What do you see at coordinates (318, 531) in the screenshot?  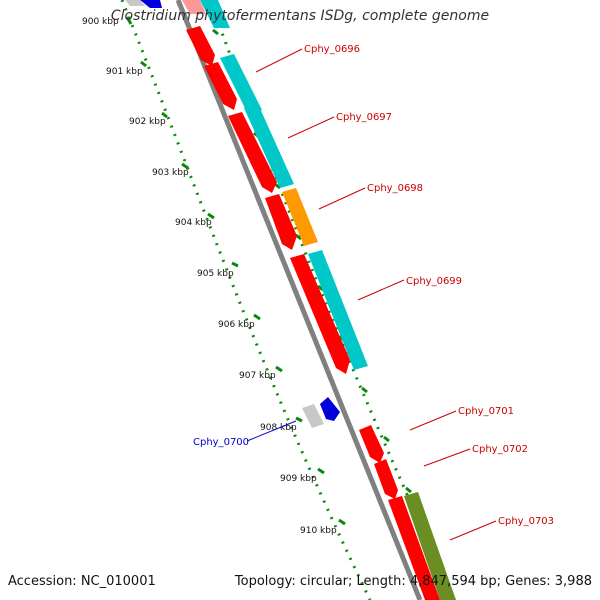 I see `tick-label-910: 910 kbp` at bounding box center [318, 531].